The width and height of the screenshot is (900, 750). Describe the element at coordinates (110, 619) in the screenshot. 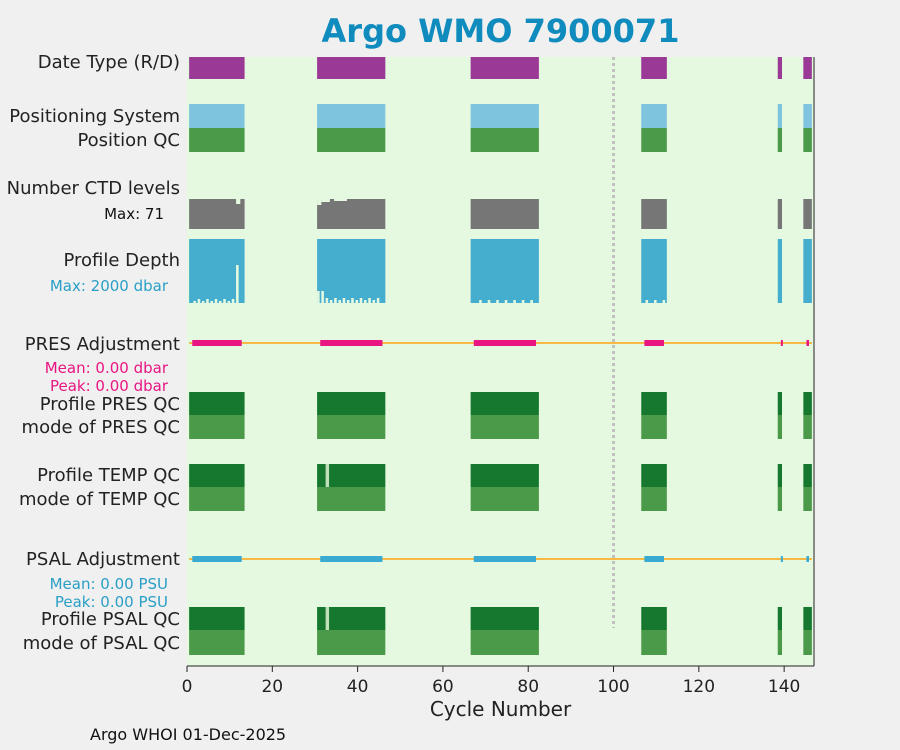

I see `label-profile-psal-qc: Profile PSAL QC` at that location.